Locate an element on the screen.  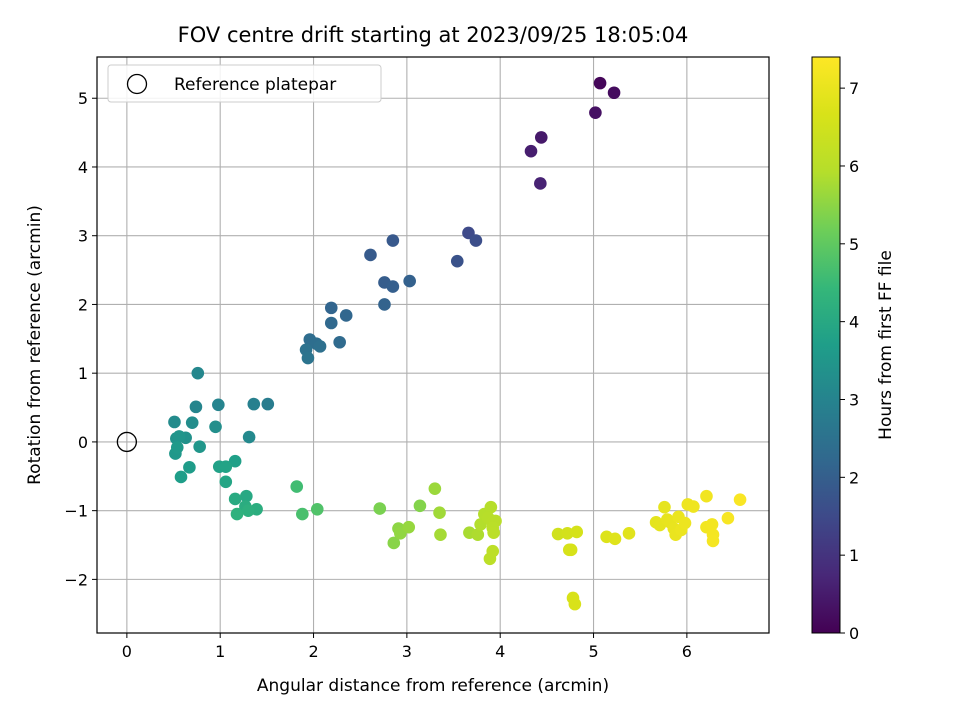
reference-marker is located at coordinates (127, 442).